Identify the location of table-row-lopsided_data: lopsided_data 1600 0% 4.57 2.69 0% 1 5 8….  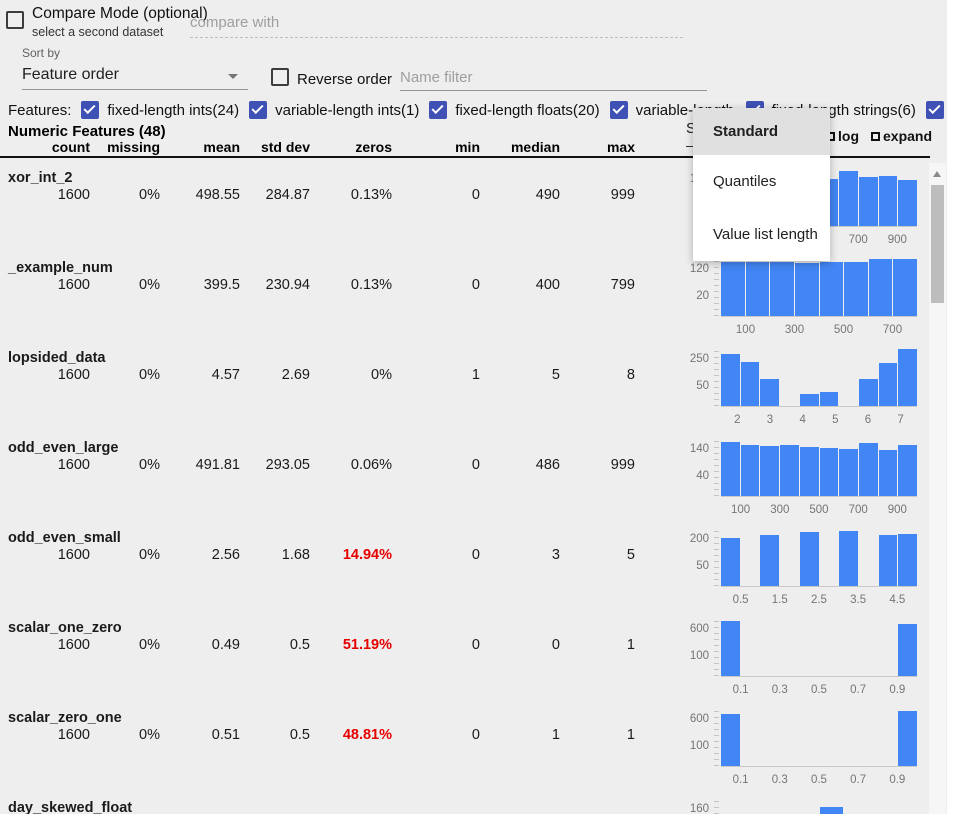
(478, 388).